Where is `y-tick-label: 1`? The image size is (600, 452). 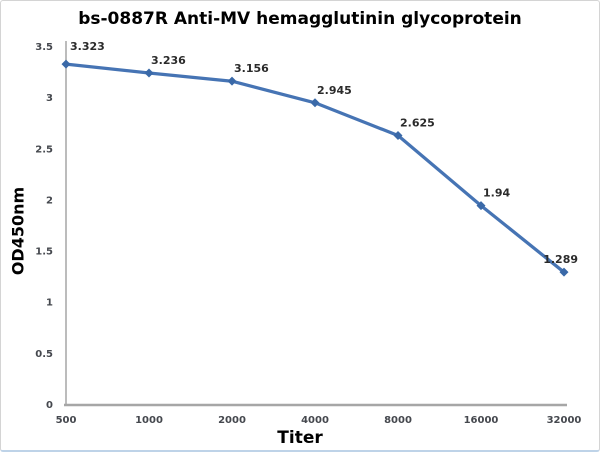 y-tick-label: 1 is located at coordinates (49, 303).